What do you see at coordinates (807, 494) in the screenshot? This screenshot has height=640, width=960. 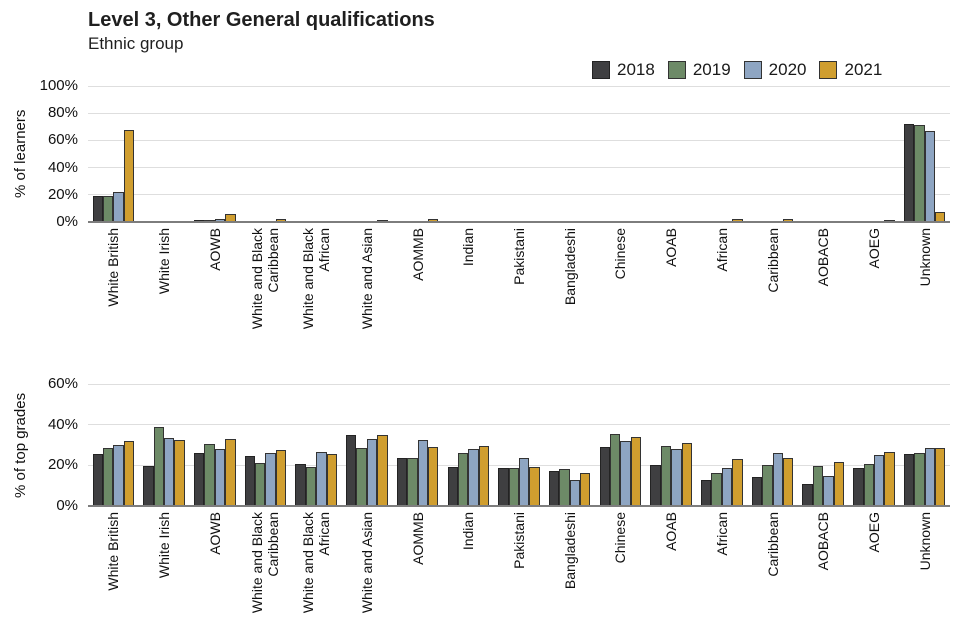 I see `bar-2018-cat14` at bounding box center [807, 494].